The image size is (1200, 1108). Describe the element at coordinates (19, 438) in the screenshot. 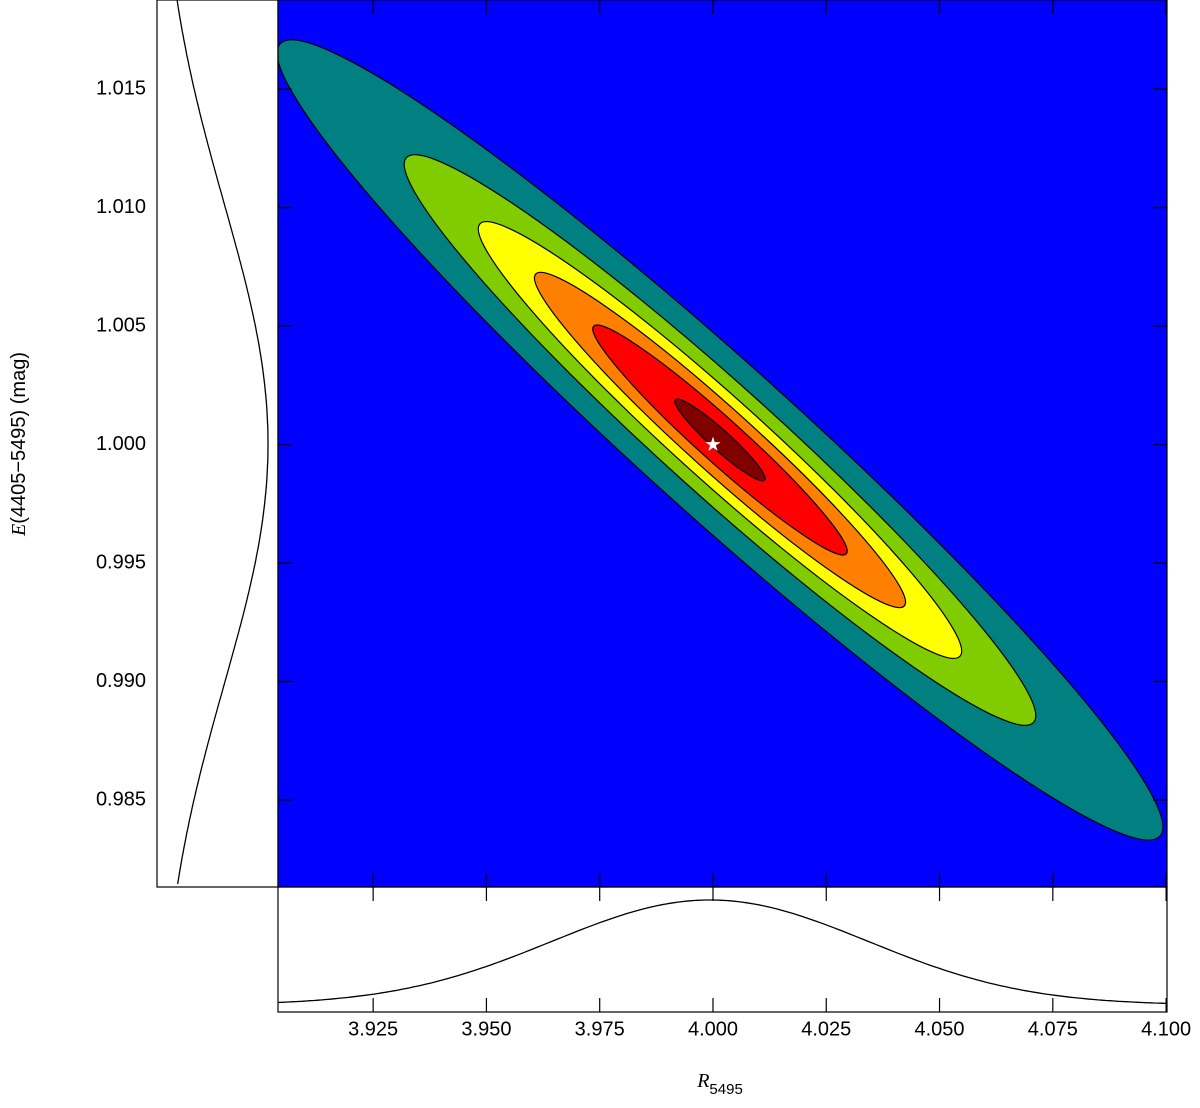

I see `y-label-text: (4405−5495) (mag)` at that location.